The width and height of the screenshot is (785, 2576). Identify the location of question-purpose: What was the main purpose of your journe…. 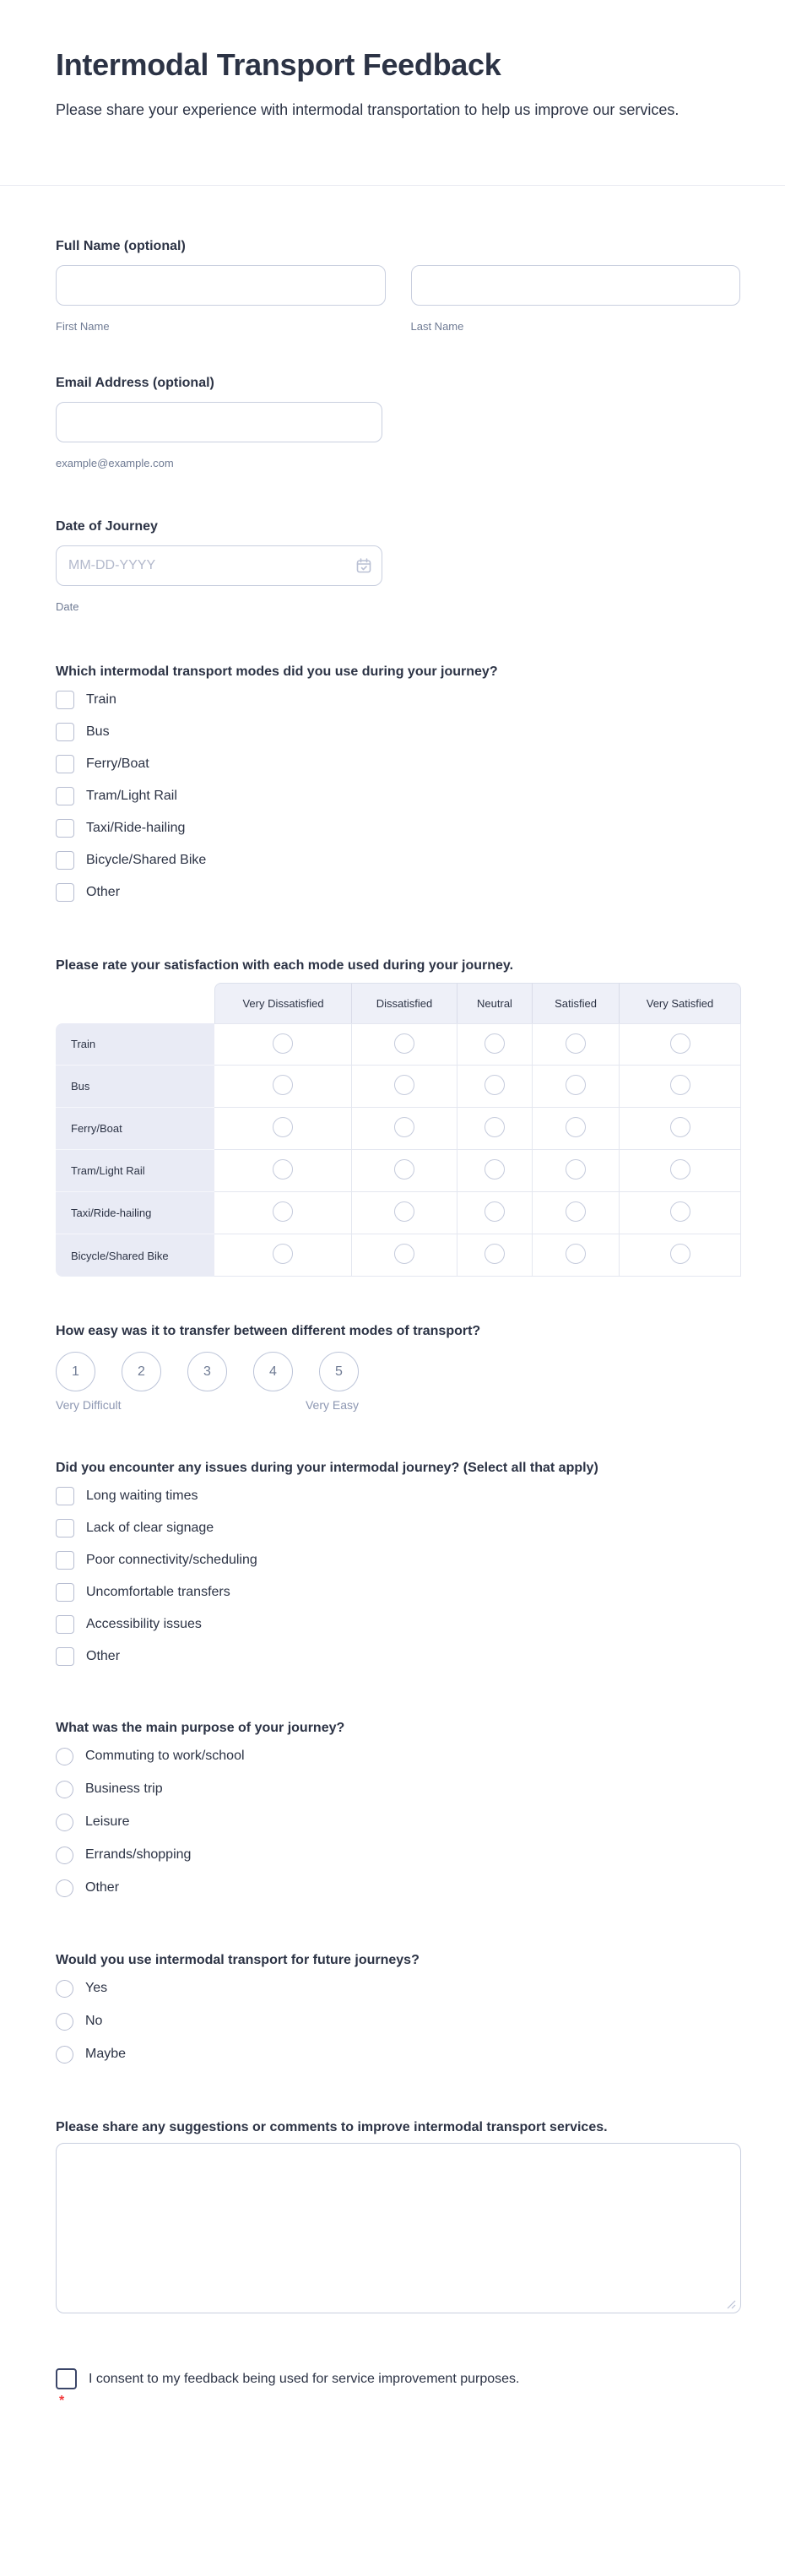
(398, 1808).